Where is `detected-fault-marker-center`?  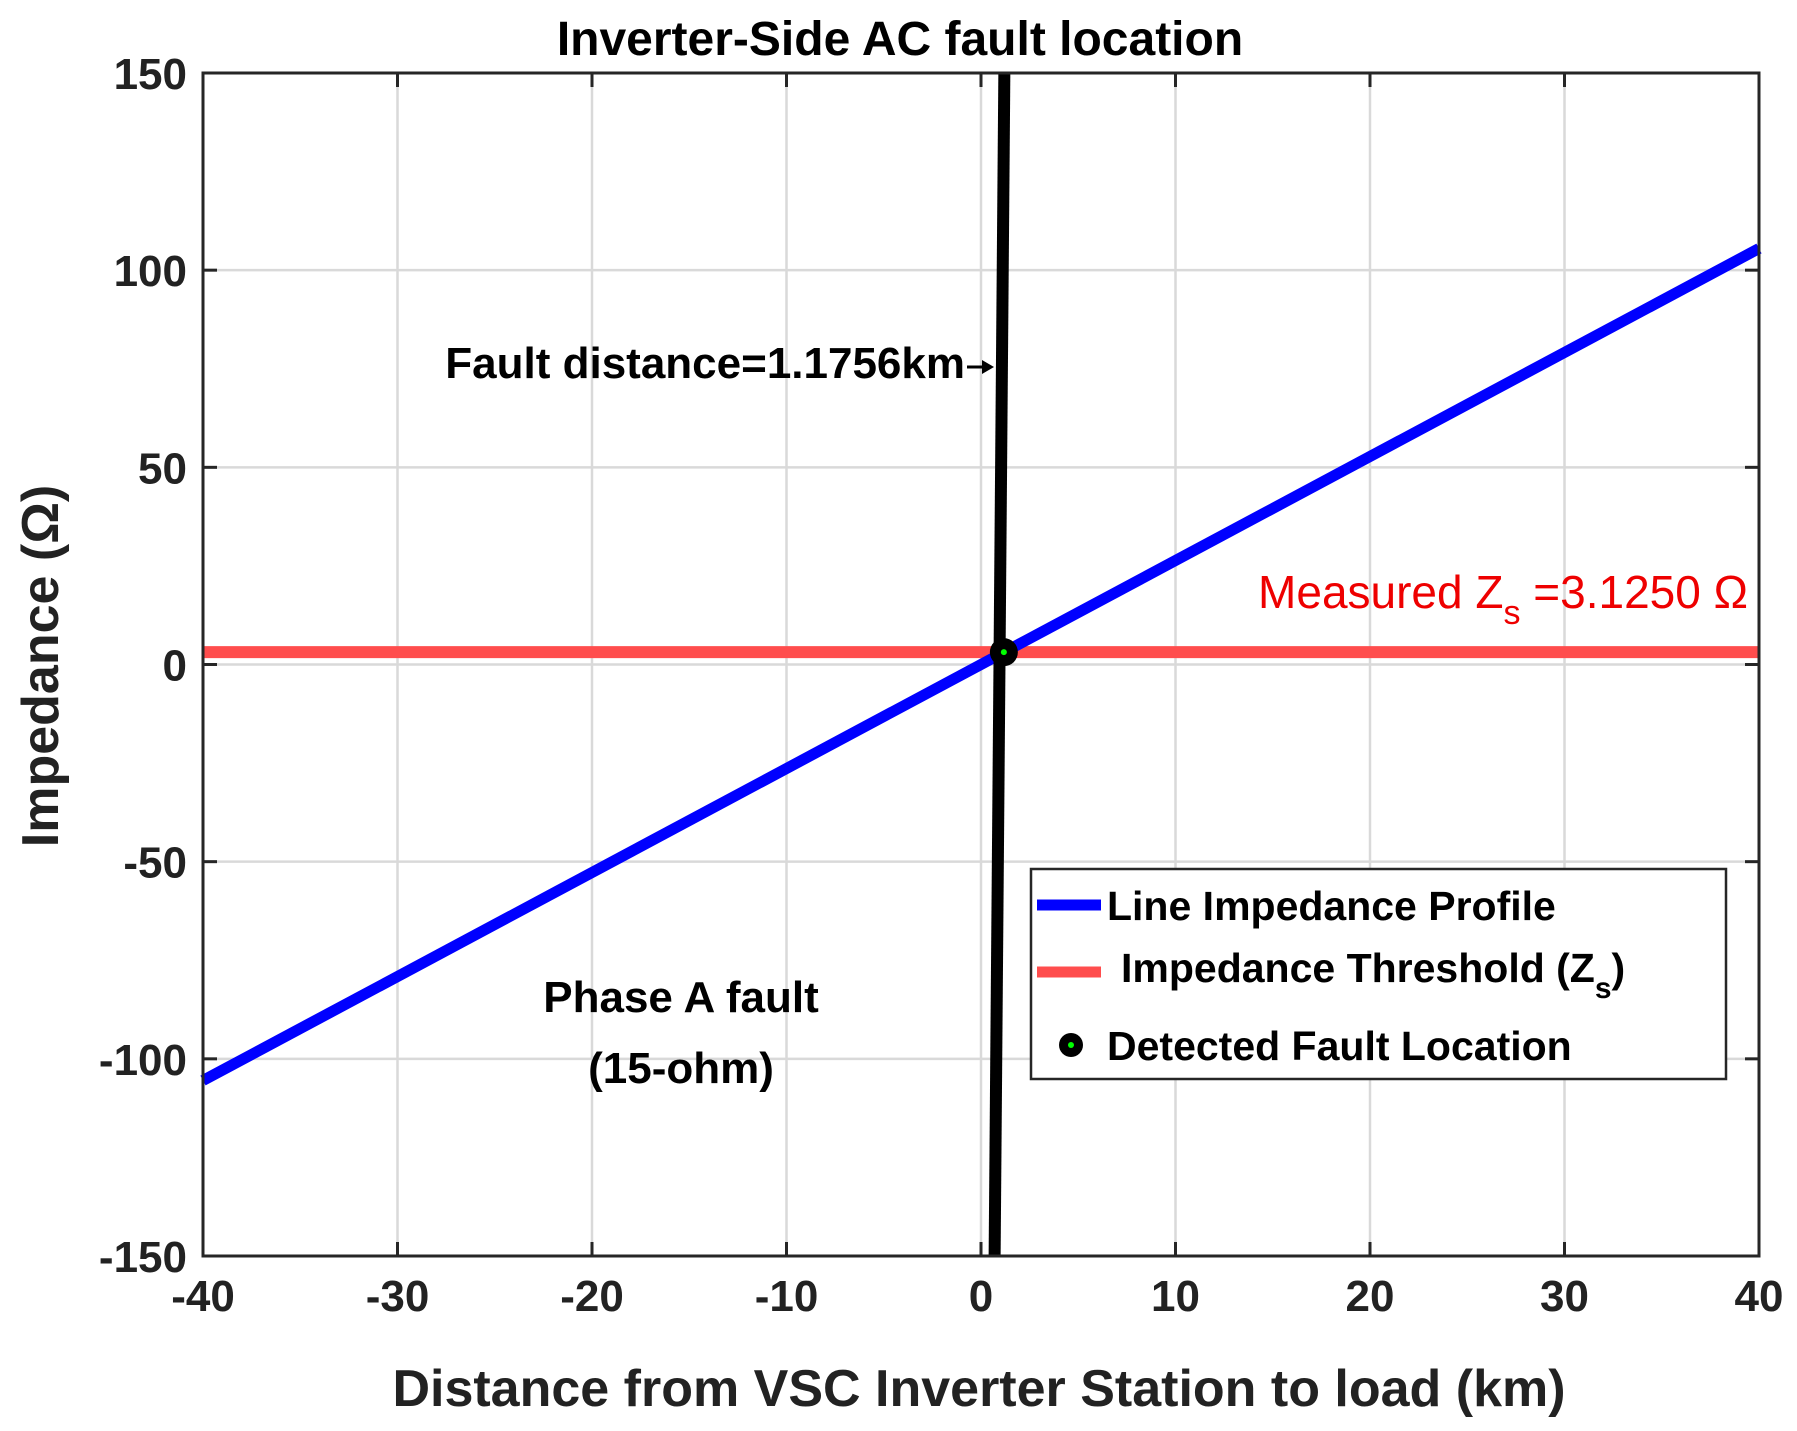 detected-fault-marker-center is located at coordinates (1003, 652).